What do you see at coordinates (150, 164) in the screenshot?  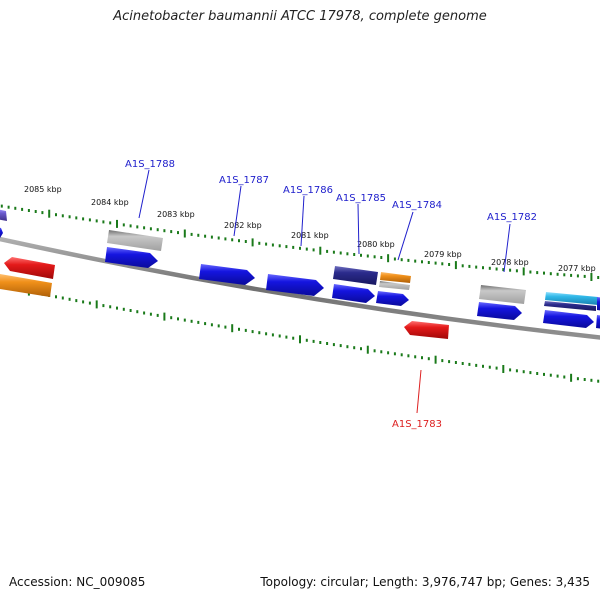 I see `gene-label: A1S_1788` at bounding box center [150, 164].